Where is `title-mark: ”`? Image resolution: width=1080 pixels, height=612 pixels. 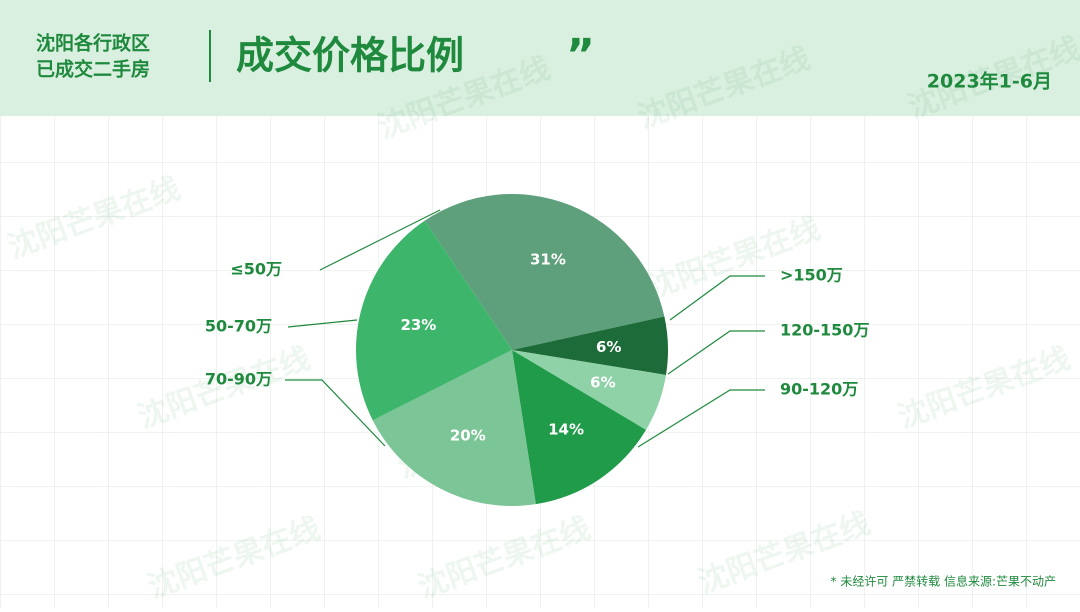
title-mark: ” is located at coordinates (580, 55).